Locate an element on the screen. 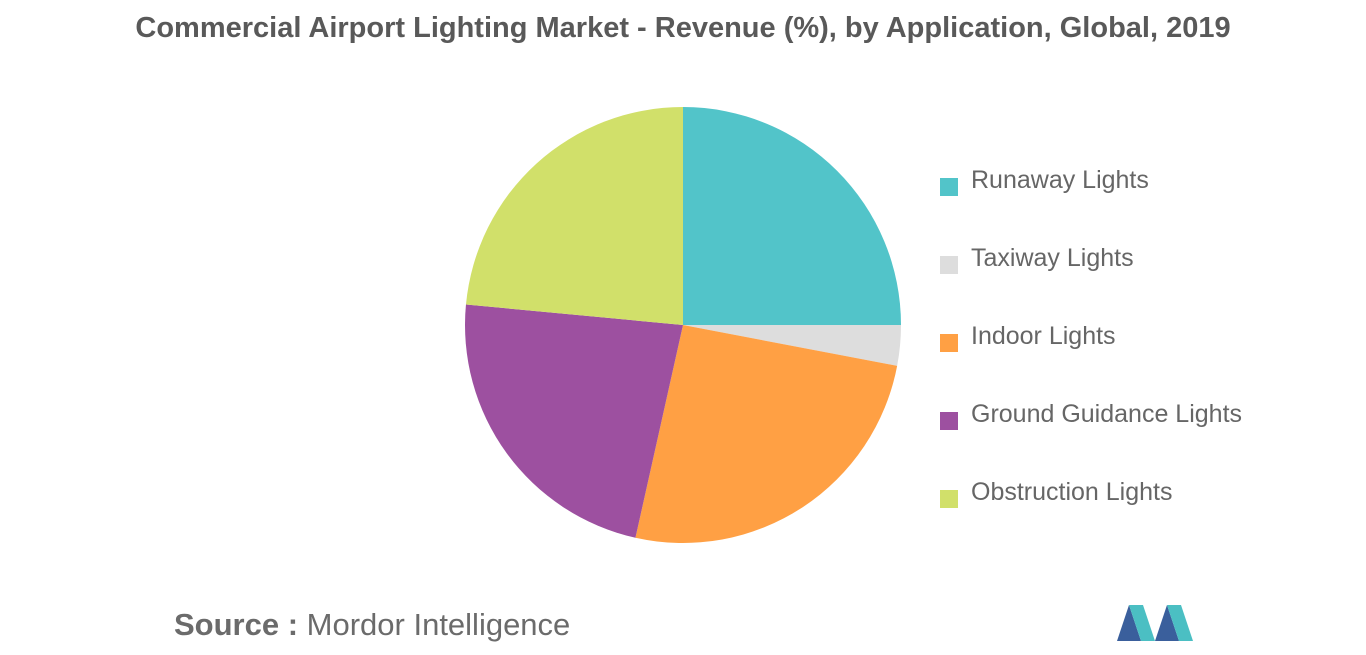 This screenshot has height=655, width=1366. legend-item: Ground Guidance Lights is located at coordinates (1091, 421).